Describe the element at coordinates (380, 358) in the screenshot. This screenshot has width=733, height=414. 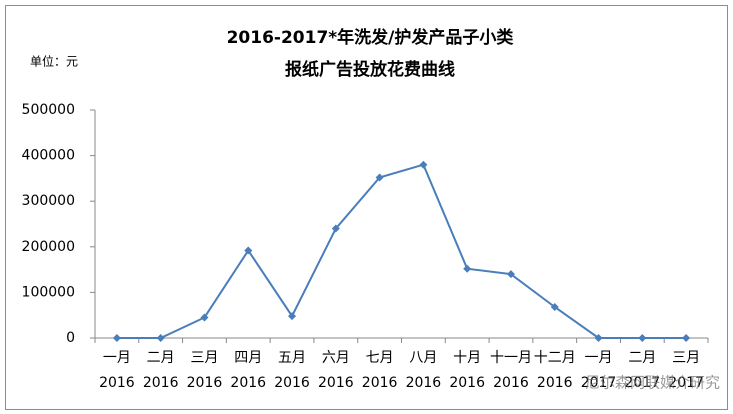
I see `x-tick-label: 七月` at that location.